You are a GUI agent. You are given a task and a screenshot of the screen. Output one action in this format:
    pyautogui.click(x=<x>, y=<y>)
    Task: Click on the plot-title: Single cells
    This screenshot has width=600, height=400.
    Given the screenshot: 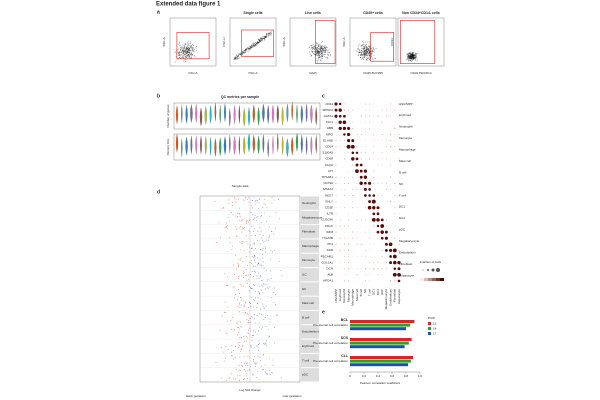 What is the action you would take?
    pyautogui.click(x=252, y=13)
    